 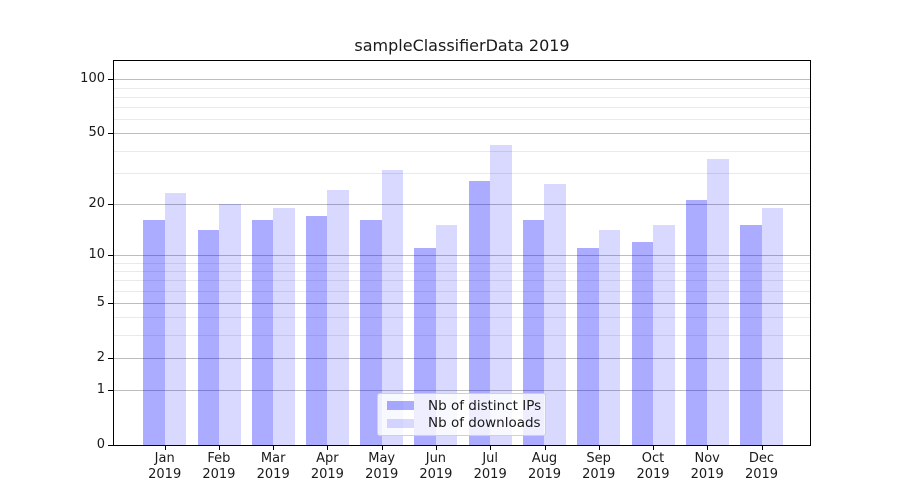 What do you see at coordinates (707, 458) in the screenshot?
I see `x-tick-month: Nov` at bounding box center [707, 458].